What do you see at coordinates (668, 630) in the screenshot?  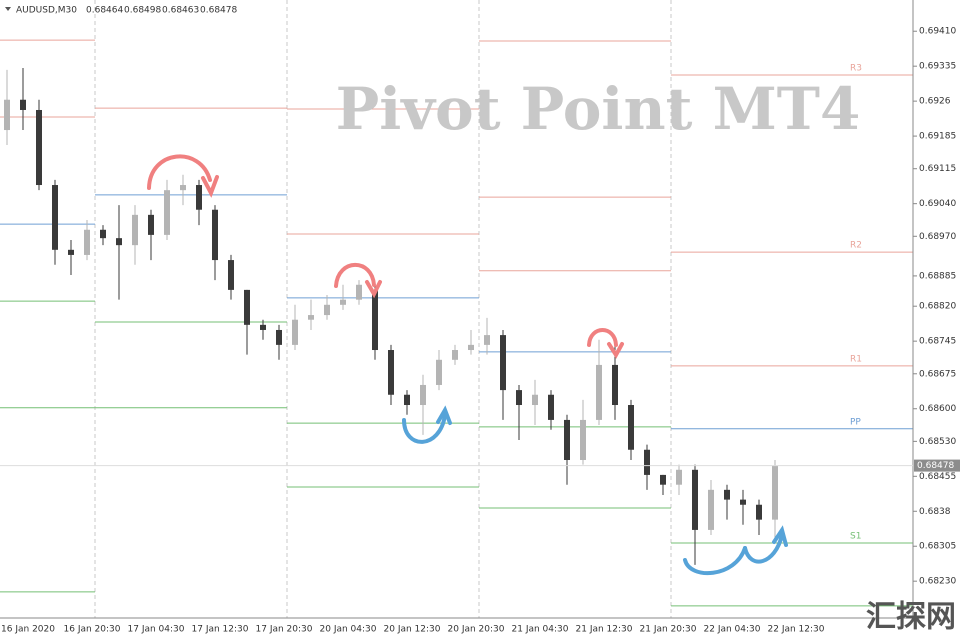 I see `x-tick-label: 21 Jan 20:30` at bounding box center [668, 630].